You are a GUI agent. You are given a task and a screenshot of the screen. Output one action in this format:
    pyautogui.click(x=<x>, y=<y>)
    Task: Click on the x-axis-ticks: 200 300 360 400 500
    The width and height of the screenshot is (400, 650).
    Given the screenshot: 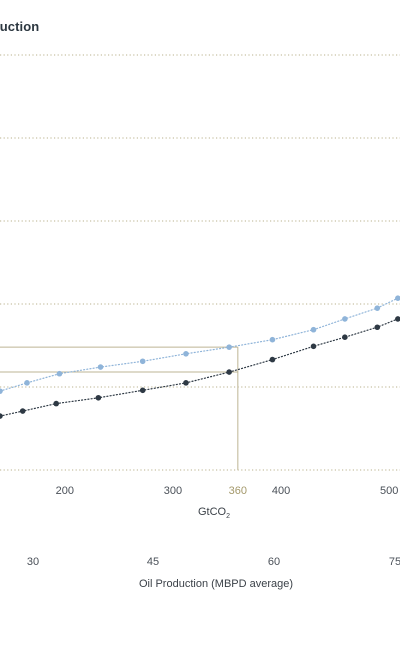 What is the action you would take?
    pyautogui.click(x=227, y=491)
    